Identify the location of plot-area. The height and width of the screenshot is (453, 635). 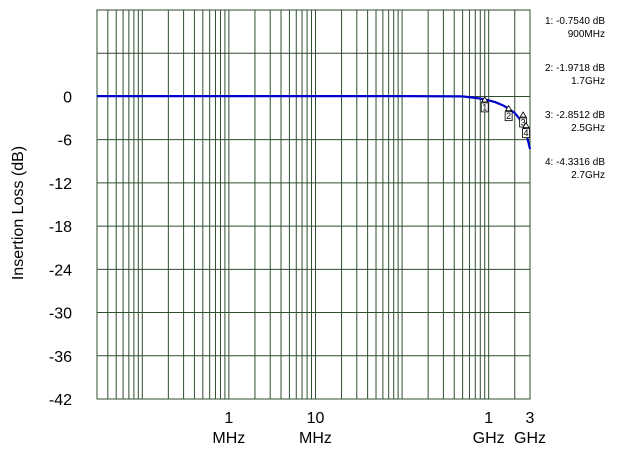
(314, 122).